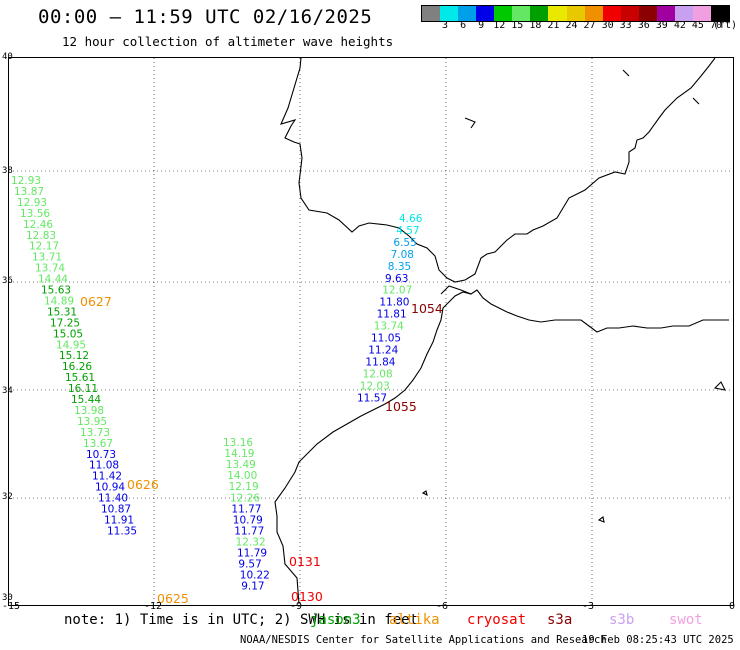 Image resolution: width=740 pixels, height=650 pixels. What do you see at coordinates (26, 181) in the screenshot?
I see `west-track-value-0: 12.93` at bounding box center [26, 181].